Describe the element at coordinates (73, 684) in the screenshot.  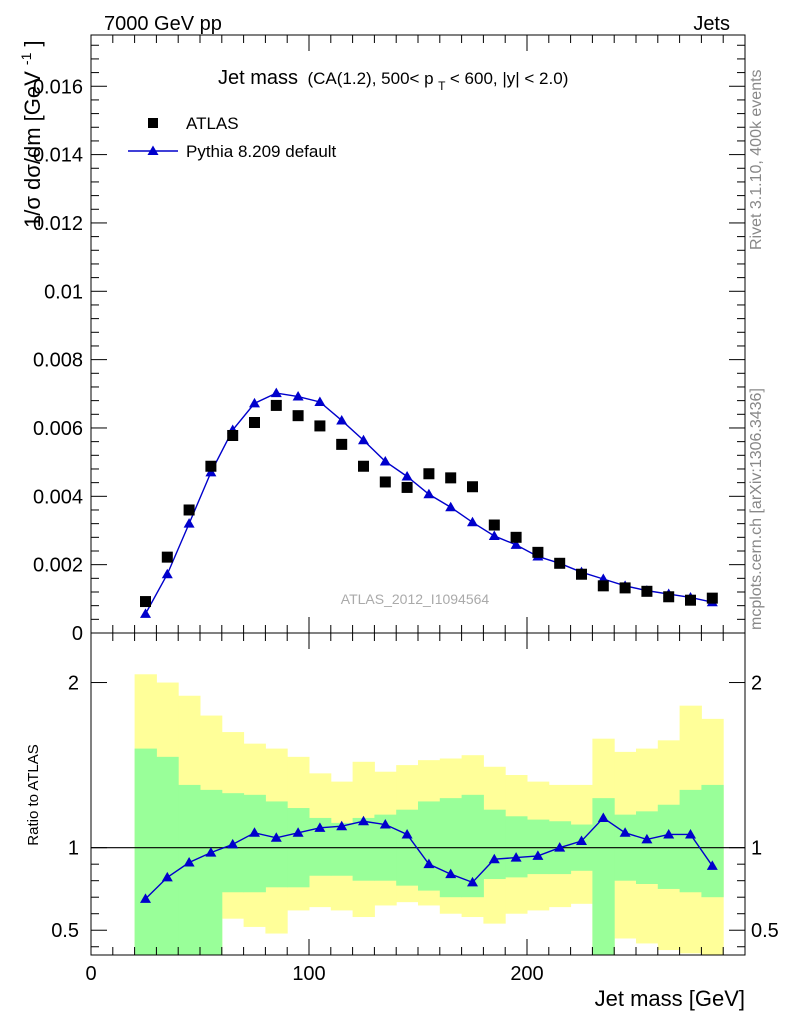
I see `ratio-y-tick-label: 2` at that location.